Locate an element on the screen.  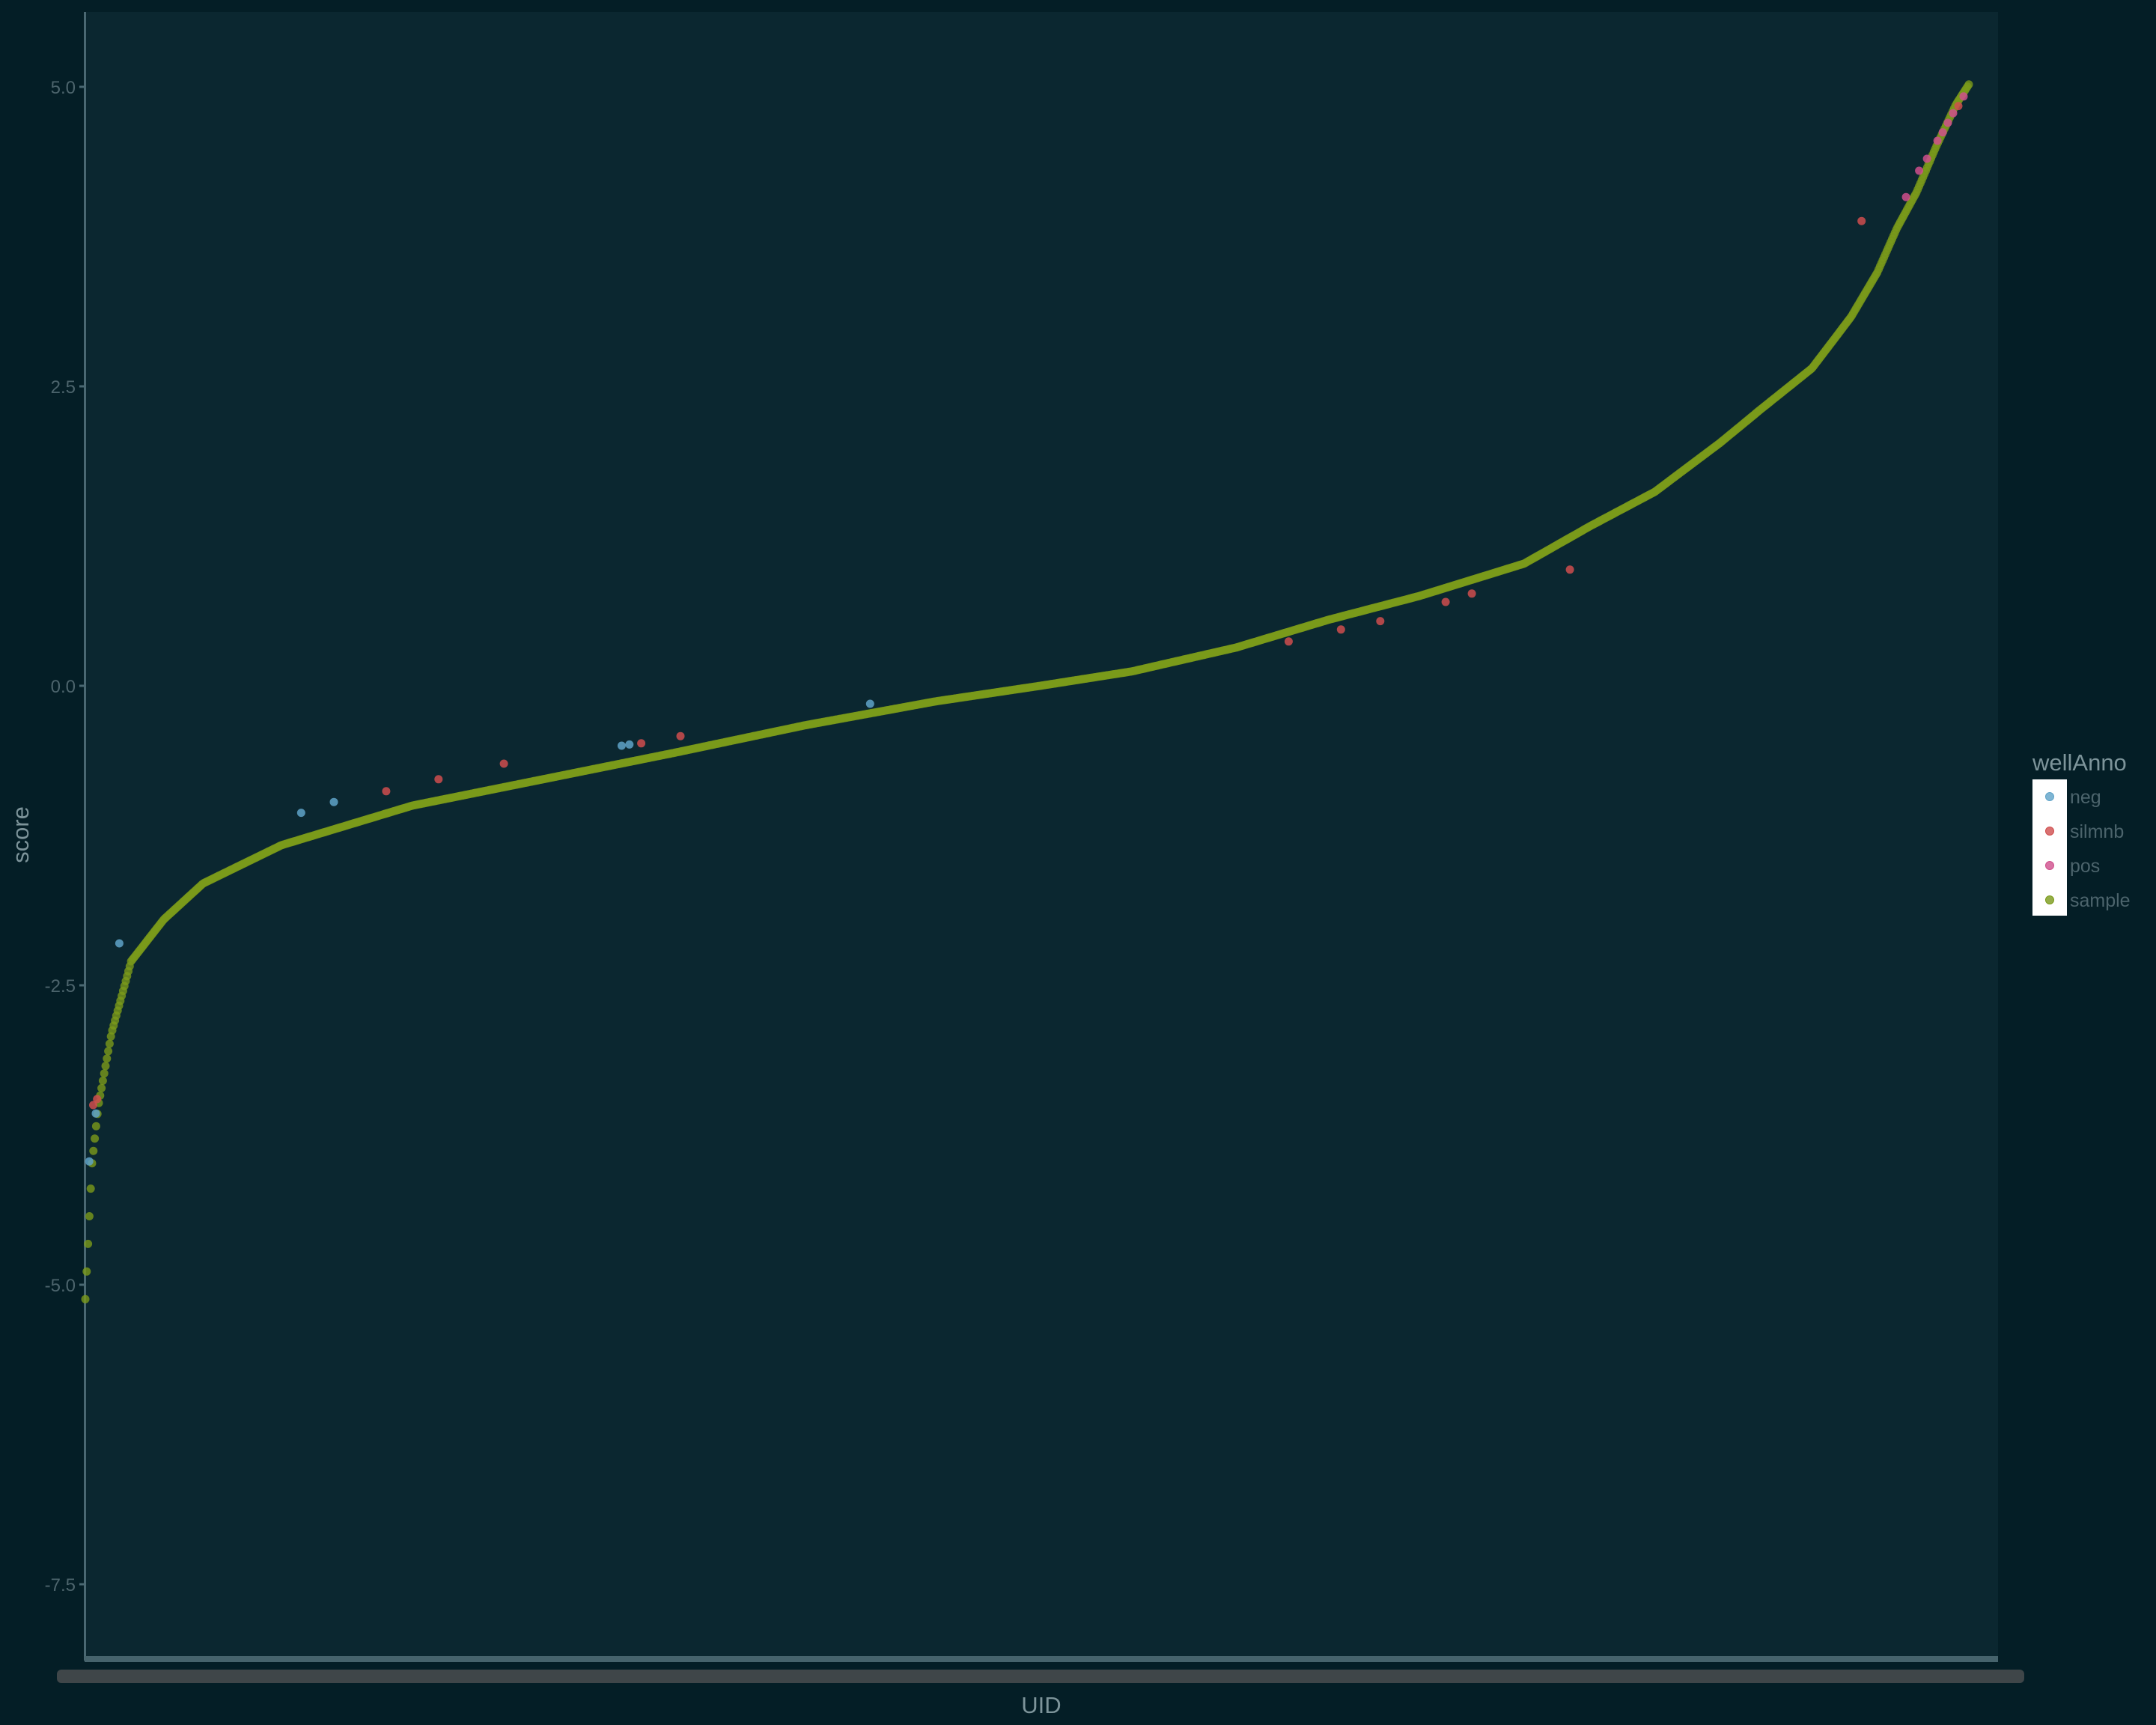
y-axis-ticks: 5.0 2.5 0.0 -2.5 -5.0 -7.5 is located at coordinates (65, 836).